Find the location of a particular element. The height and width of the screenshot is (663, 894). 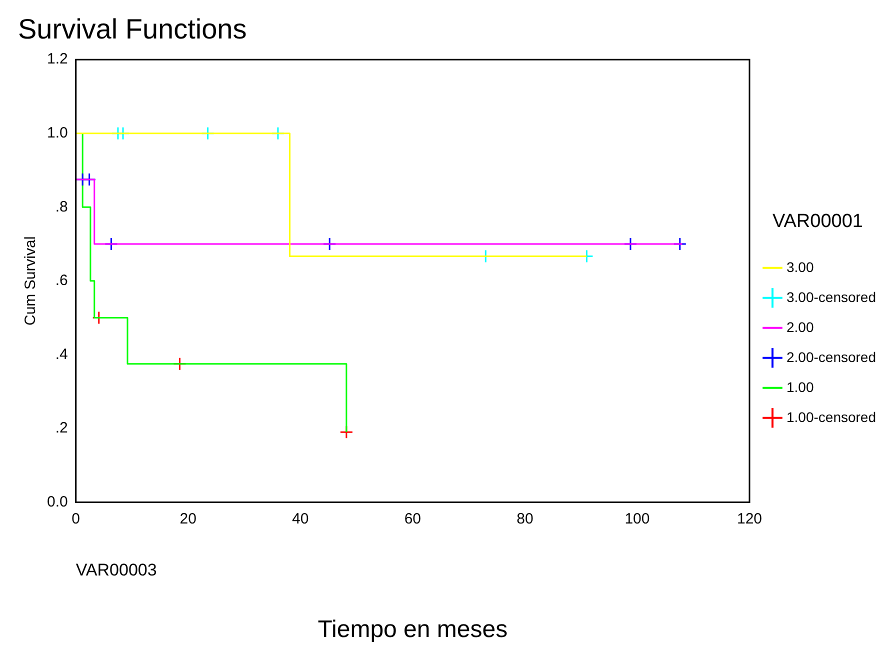

x-tick-label: 0 is located at coordinates (76, 519).